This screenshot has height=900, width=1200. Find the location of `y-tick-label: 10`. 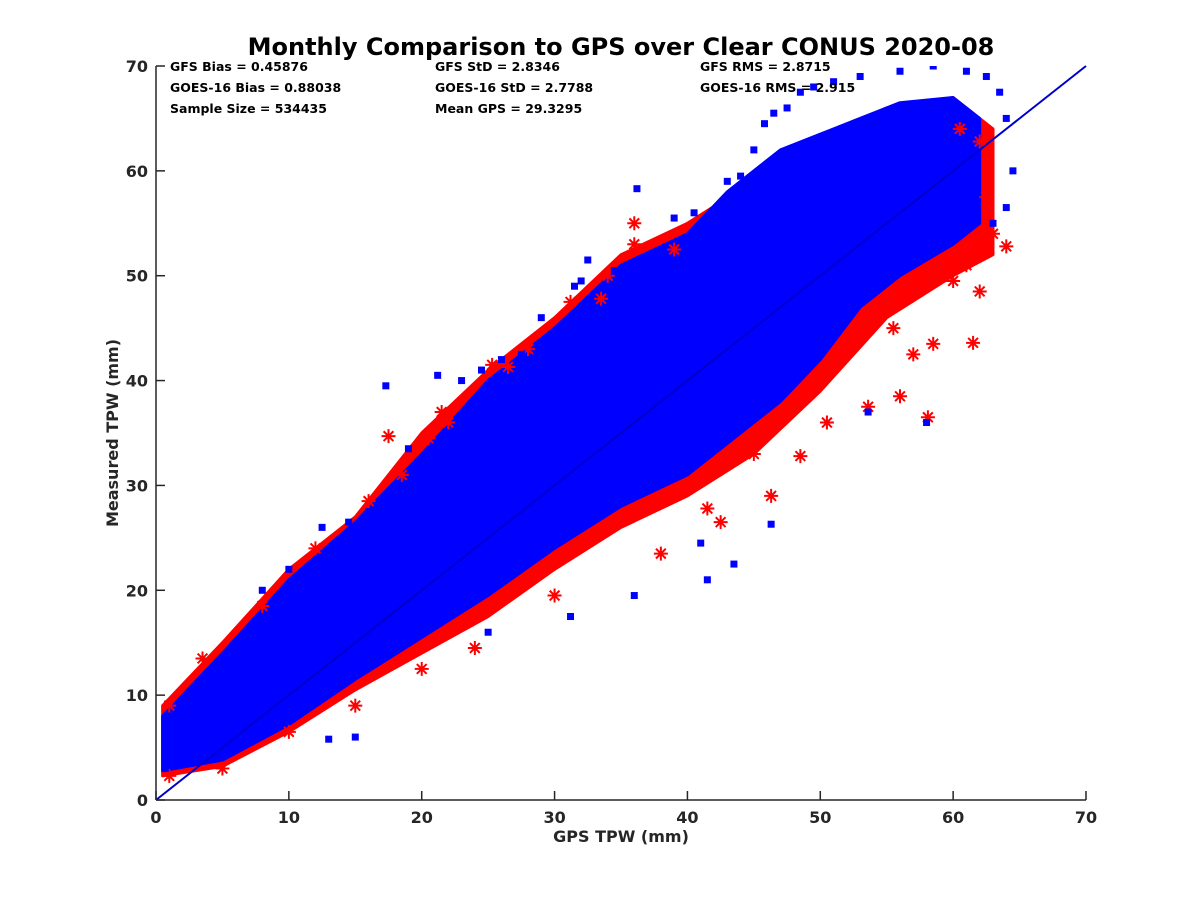

y-tick-label: 10 is located at coordinates (137, 695).